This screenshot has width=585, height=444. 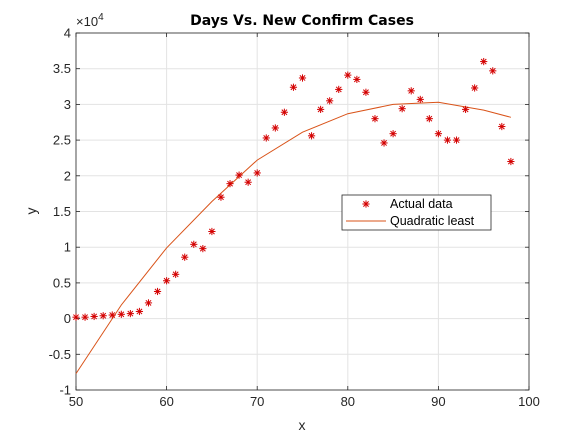 What do you see at coordinates (62, 68) in the screenshot?
I see `y-tick-label: 3.5` at bounding box center [62, 68].